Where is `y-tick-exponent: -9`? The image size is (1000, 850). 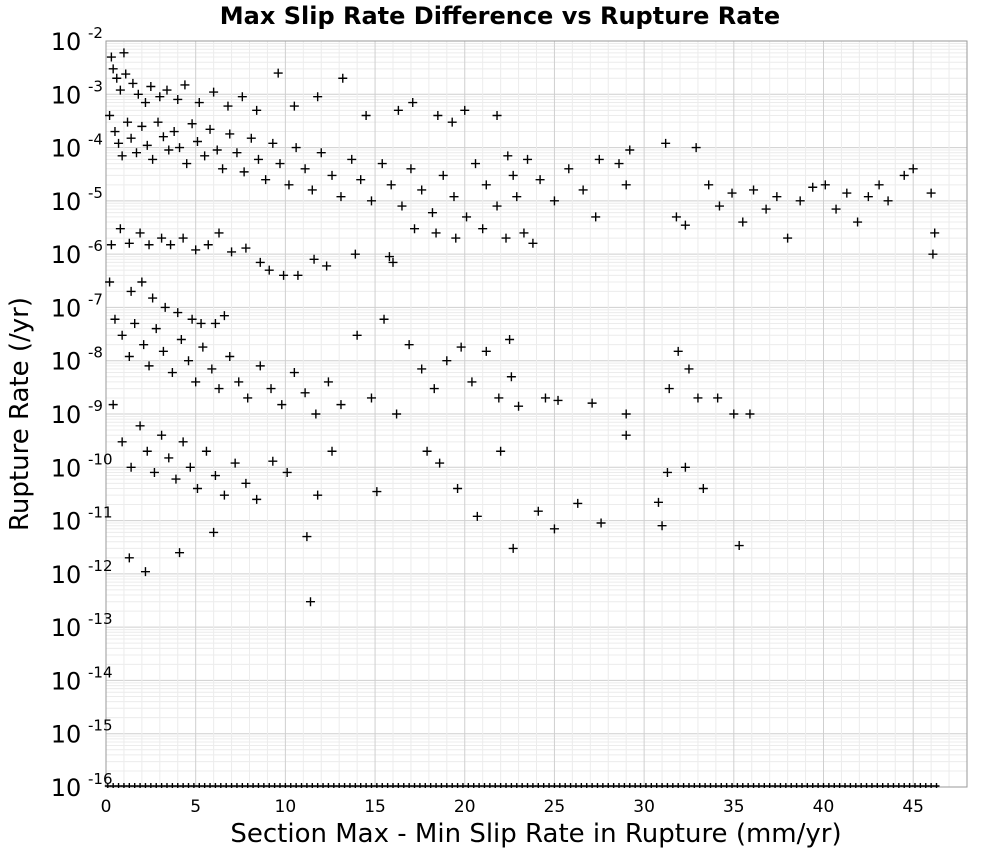 y-tick-exponent: -9 is located at coordinates (95, 406).